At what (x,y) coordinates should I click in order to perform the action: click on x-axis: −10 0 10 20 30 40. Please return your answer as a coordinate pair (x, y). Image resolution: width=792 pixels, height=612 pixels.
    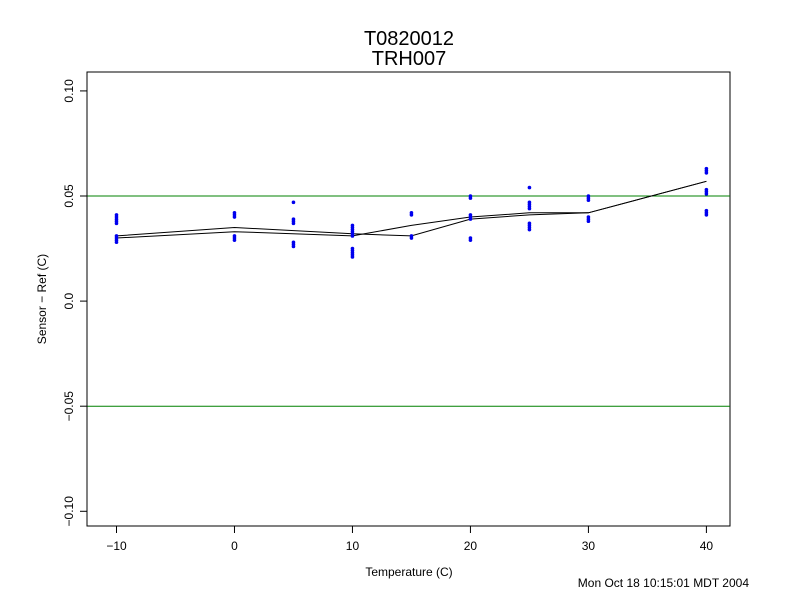
    Looking at the image, I should click on (410, 539).